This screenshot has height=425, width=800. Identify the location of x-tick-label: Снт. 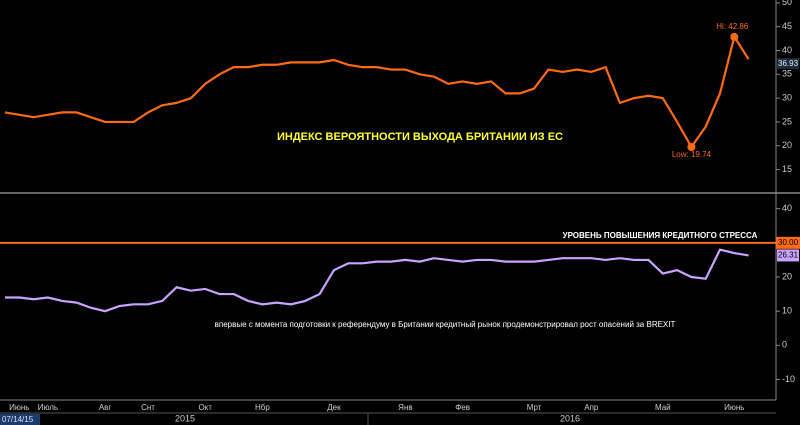
(148, 407).